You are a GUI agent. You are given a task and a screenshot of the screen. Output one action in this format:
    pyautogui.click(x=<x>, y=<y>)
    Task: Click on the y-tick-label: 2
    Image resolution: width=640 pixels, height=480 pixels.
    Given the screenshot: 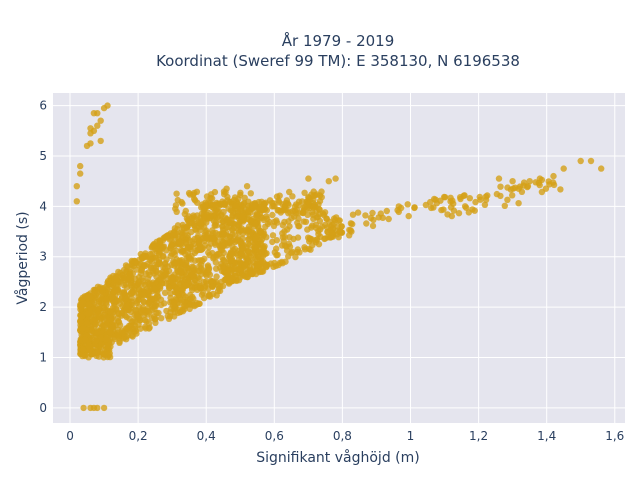 What is the action you would take?
    pyautogui.click(x=43, y=307)
    